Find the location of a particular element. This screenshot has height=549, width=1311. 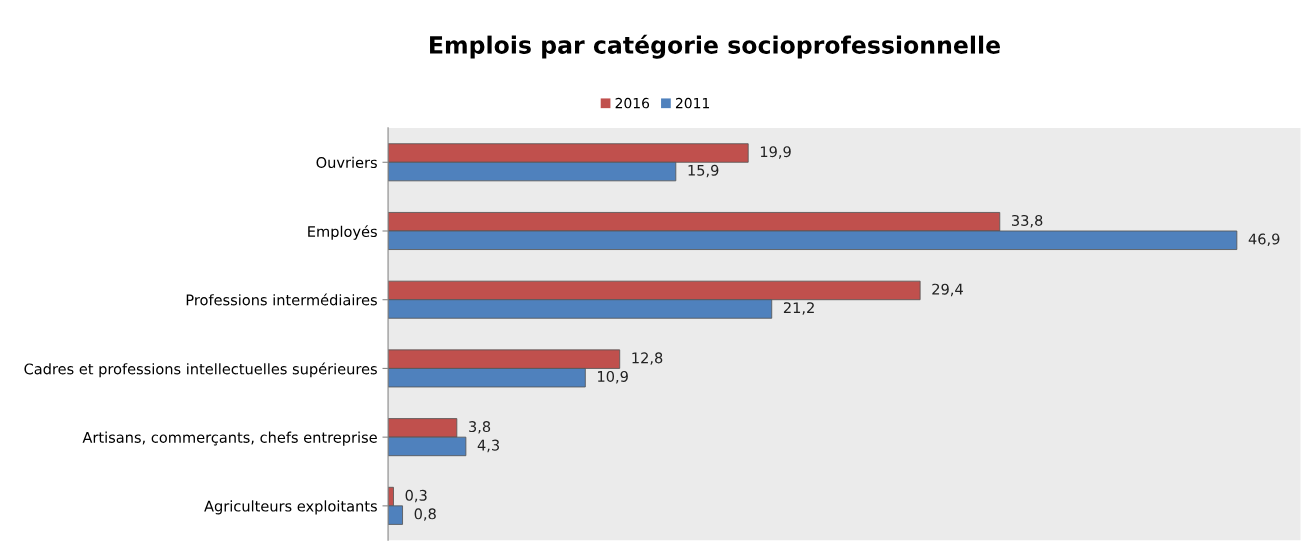

data-label: 0,3 is located at coordinates (416, 496).